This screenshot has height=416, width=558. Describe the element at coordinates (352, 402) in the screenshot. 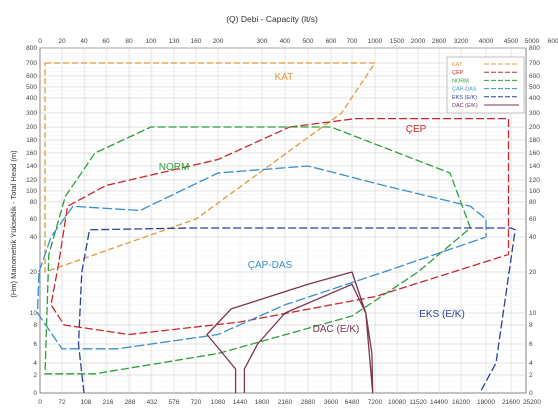

I see `bottom-tick-14: 6480` at that location.